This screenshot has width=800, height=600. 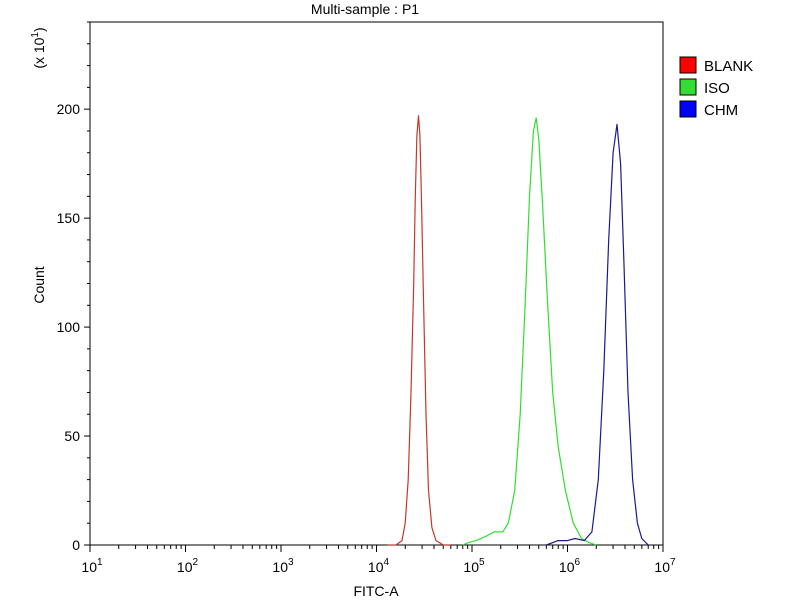 I want to click on y-multiplier-text: (x 10, so click(x=39, y=52).